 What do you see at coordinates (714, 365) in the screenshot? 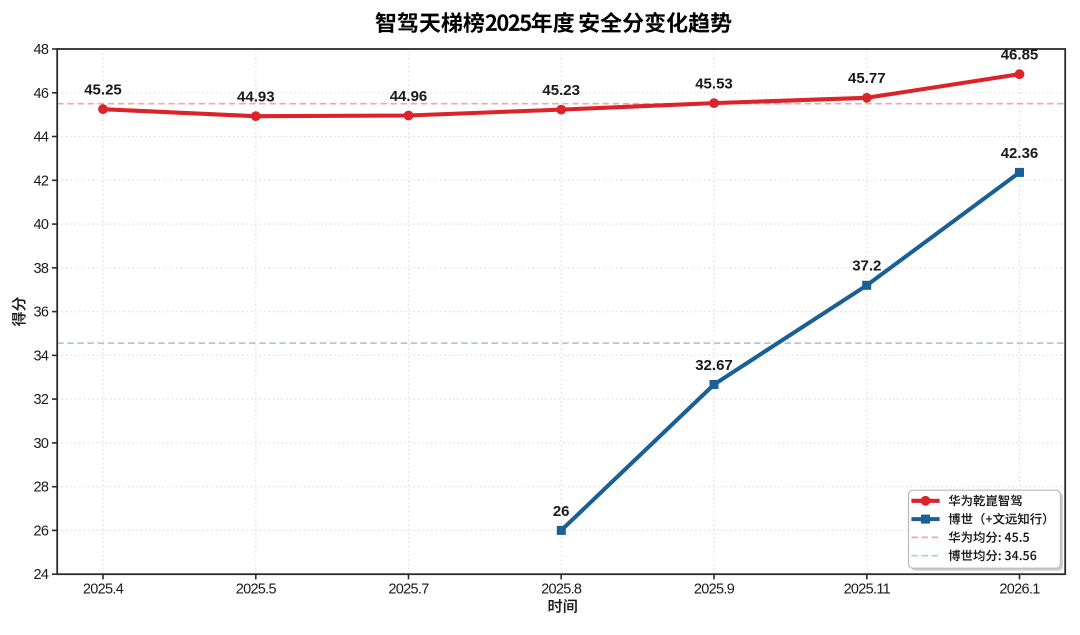
I see `svg-text: 32.67` at bounding box center [714, 365].